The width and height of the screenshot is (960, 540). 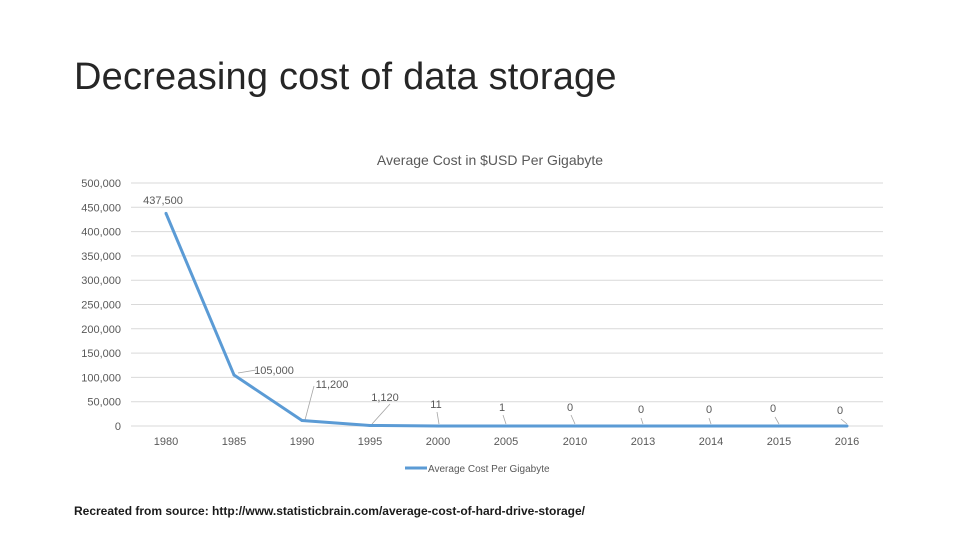 I want to click on x-tick-label: 1990, so click(x=302, y=442).